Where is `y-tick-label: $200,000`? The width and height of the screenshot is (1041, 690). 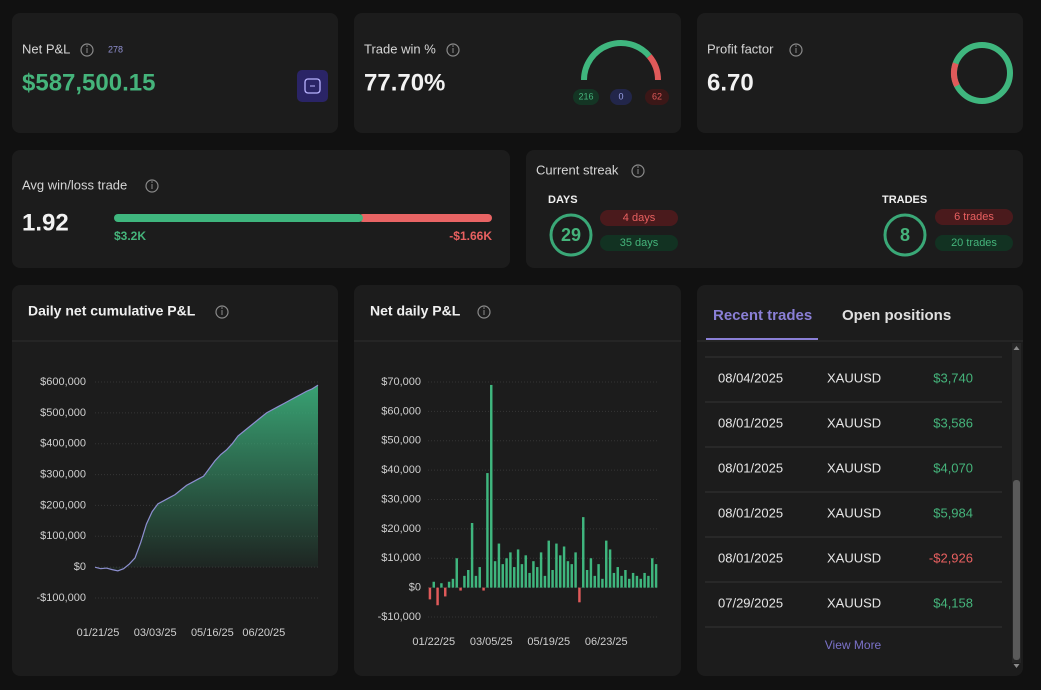
y-tick-label: $200,000 is located at coordinates (63, 505).